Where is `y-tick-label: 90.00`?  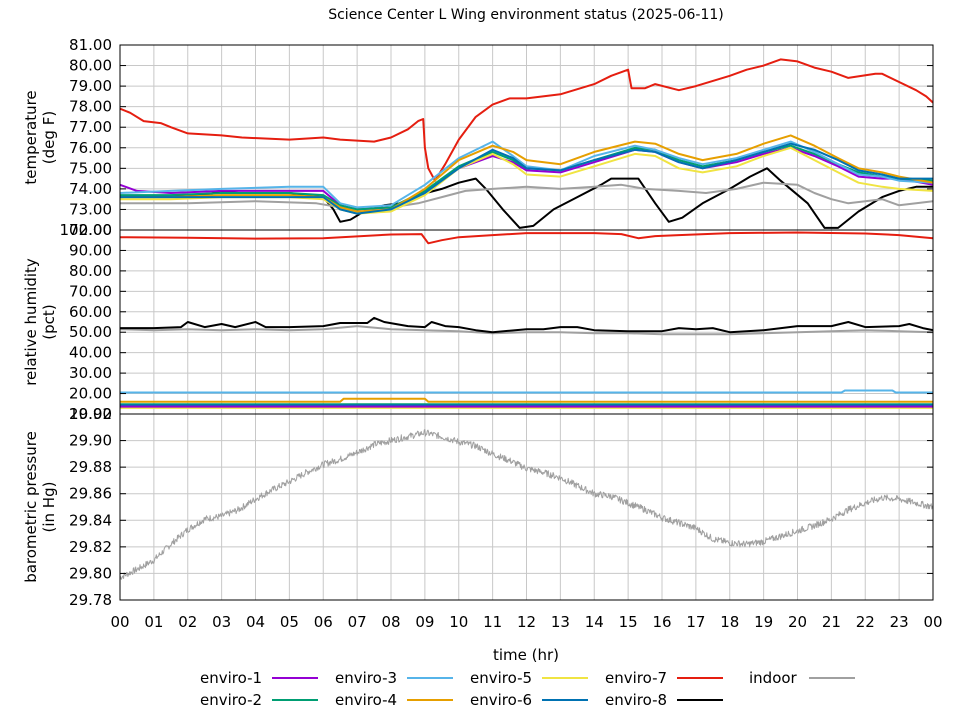 y-tick-label: 90.00 is located at coordinates (90, 250).